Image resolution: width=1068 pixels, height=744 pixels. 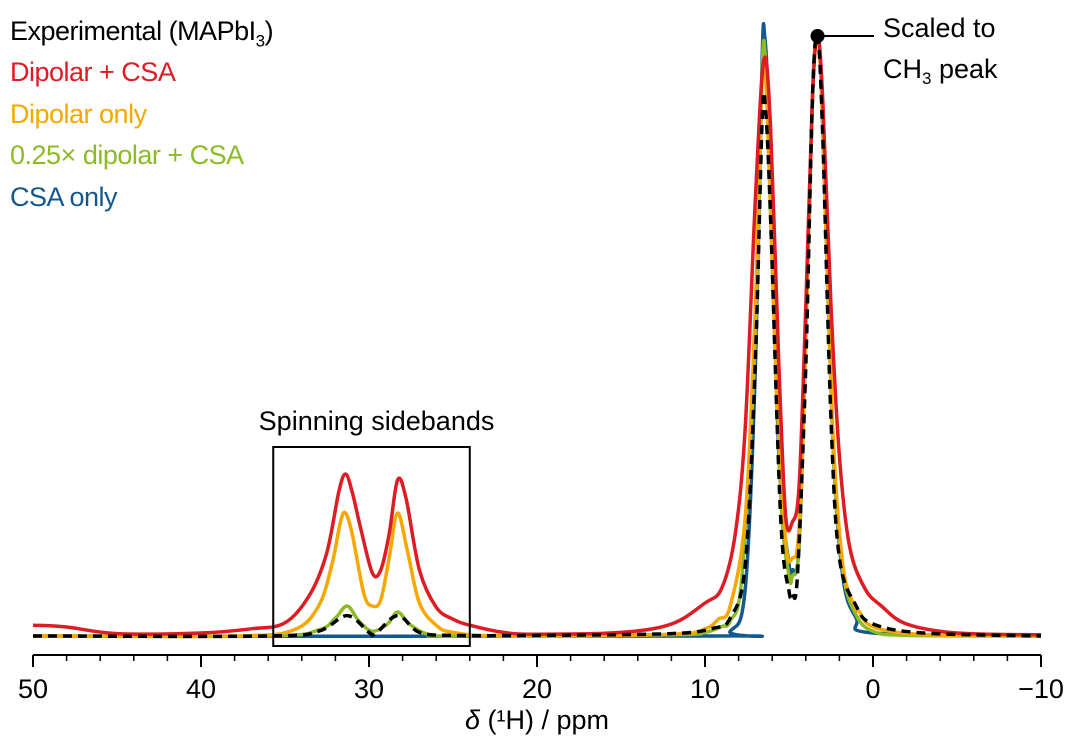 I want to click on legend-experimental-label: Experimental (MAPbI, so click(x=133, y=31).